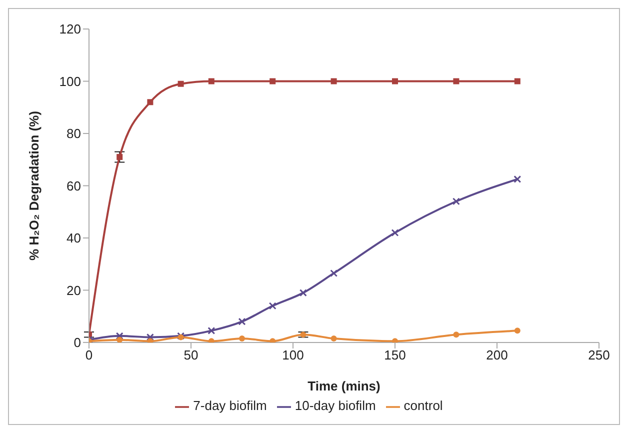  I want to click on x-tick-label: 250, so click(599, 355).